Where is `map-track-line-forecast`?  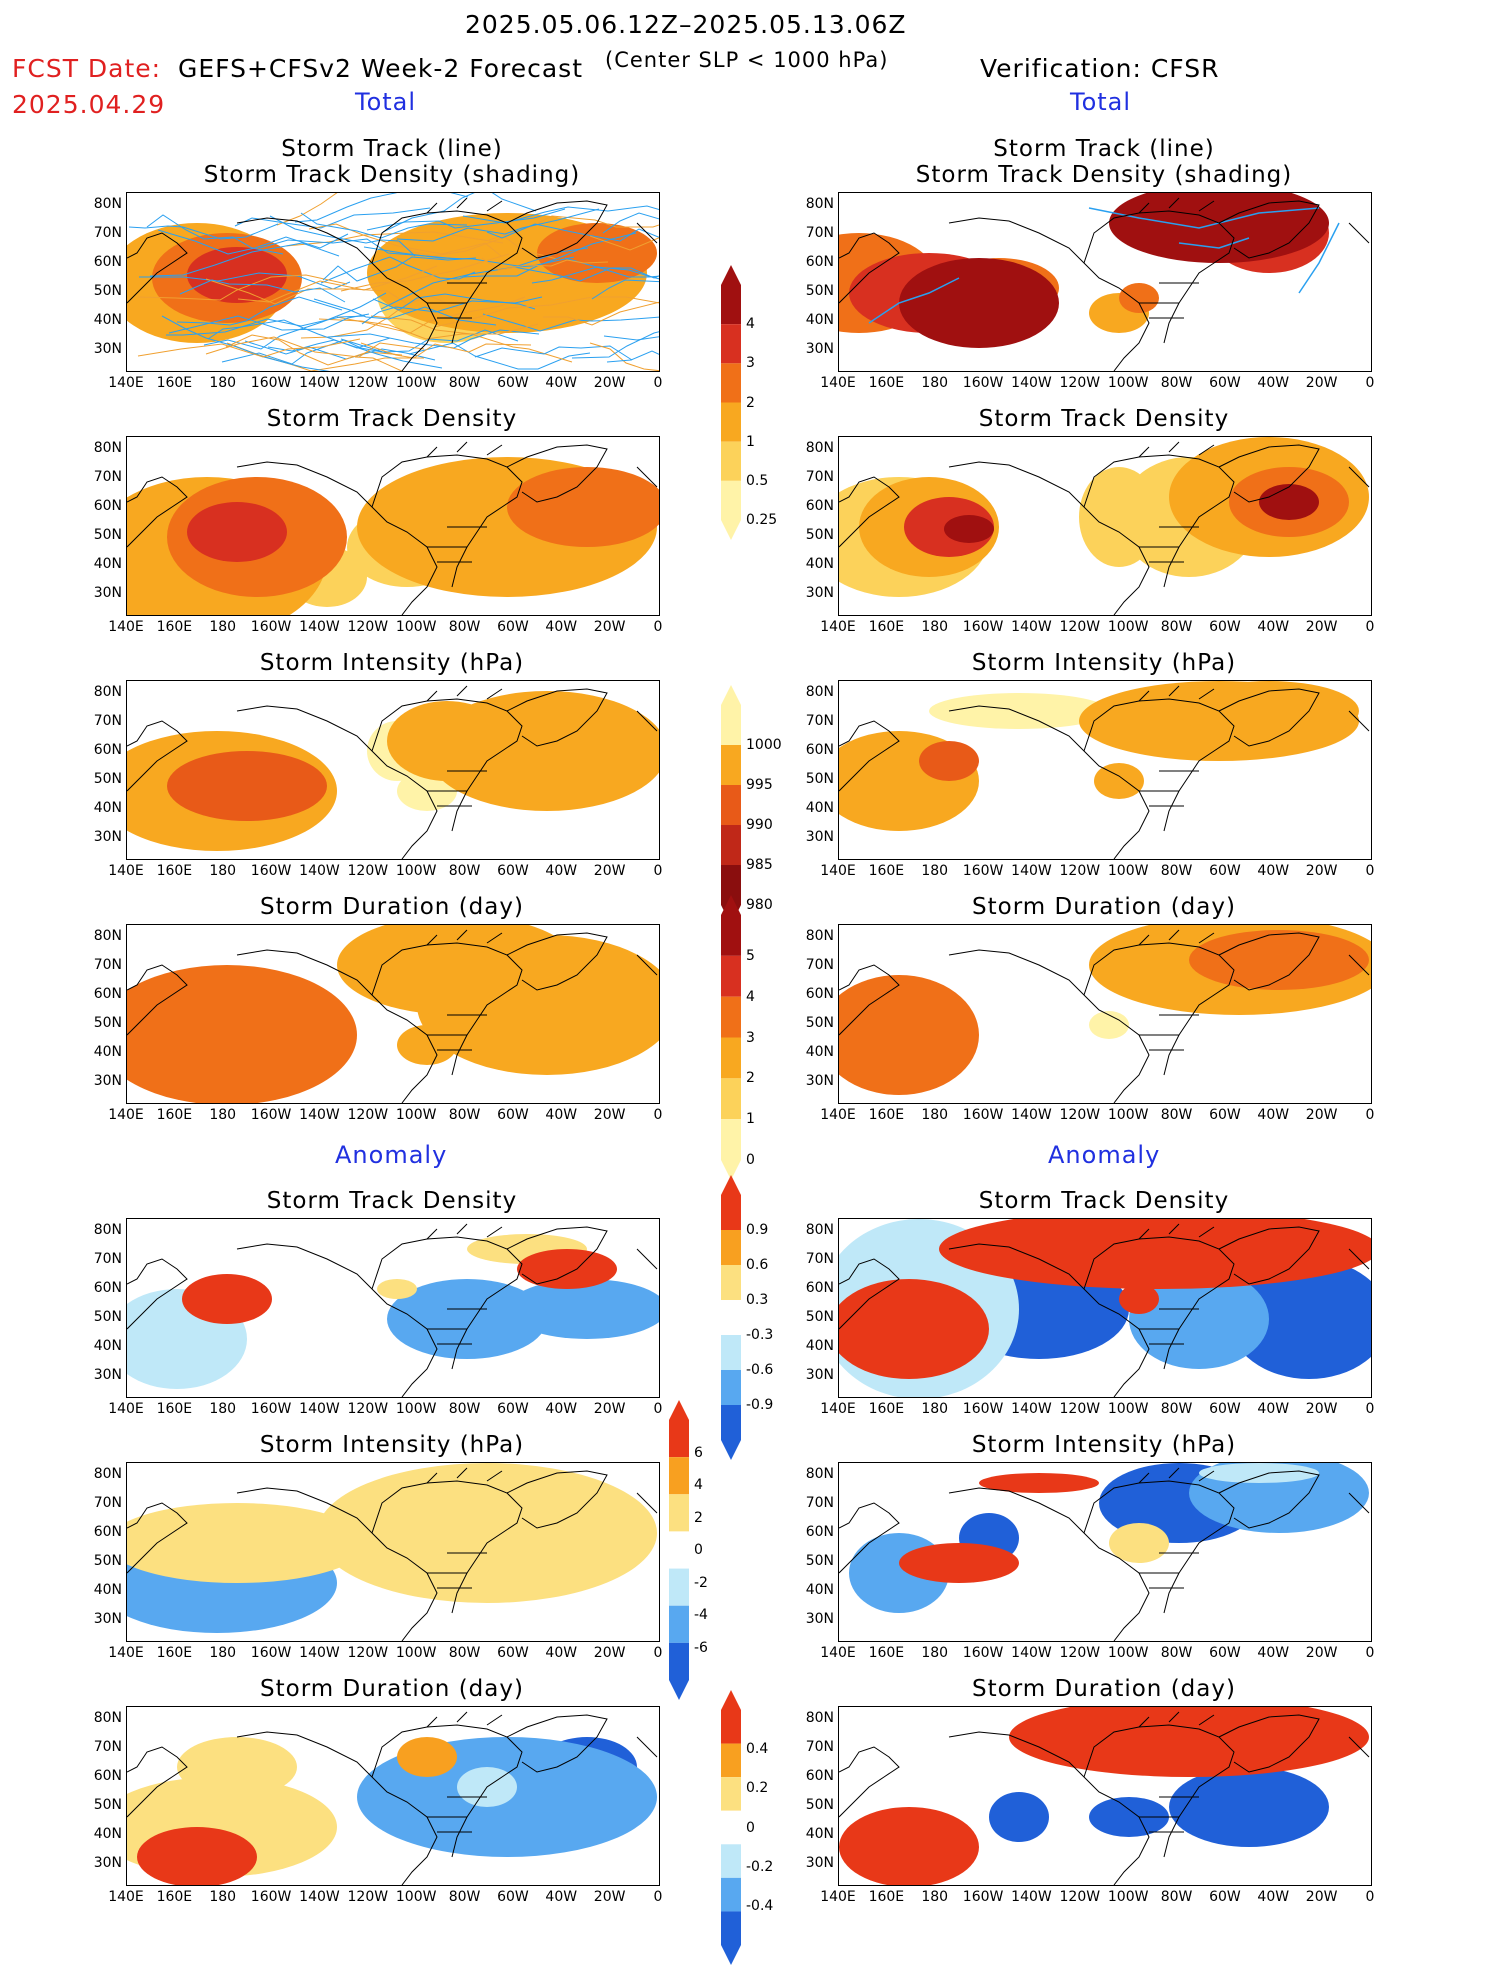 map-track-line-forecast is located at coordinates (393, 282).